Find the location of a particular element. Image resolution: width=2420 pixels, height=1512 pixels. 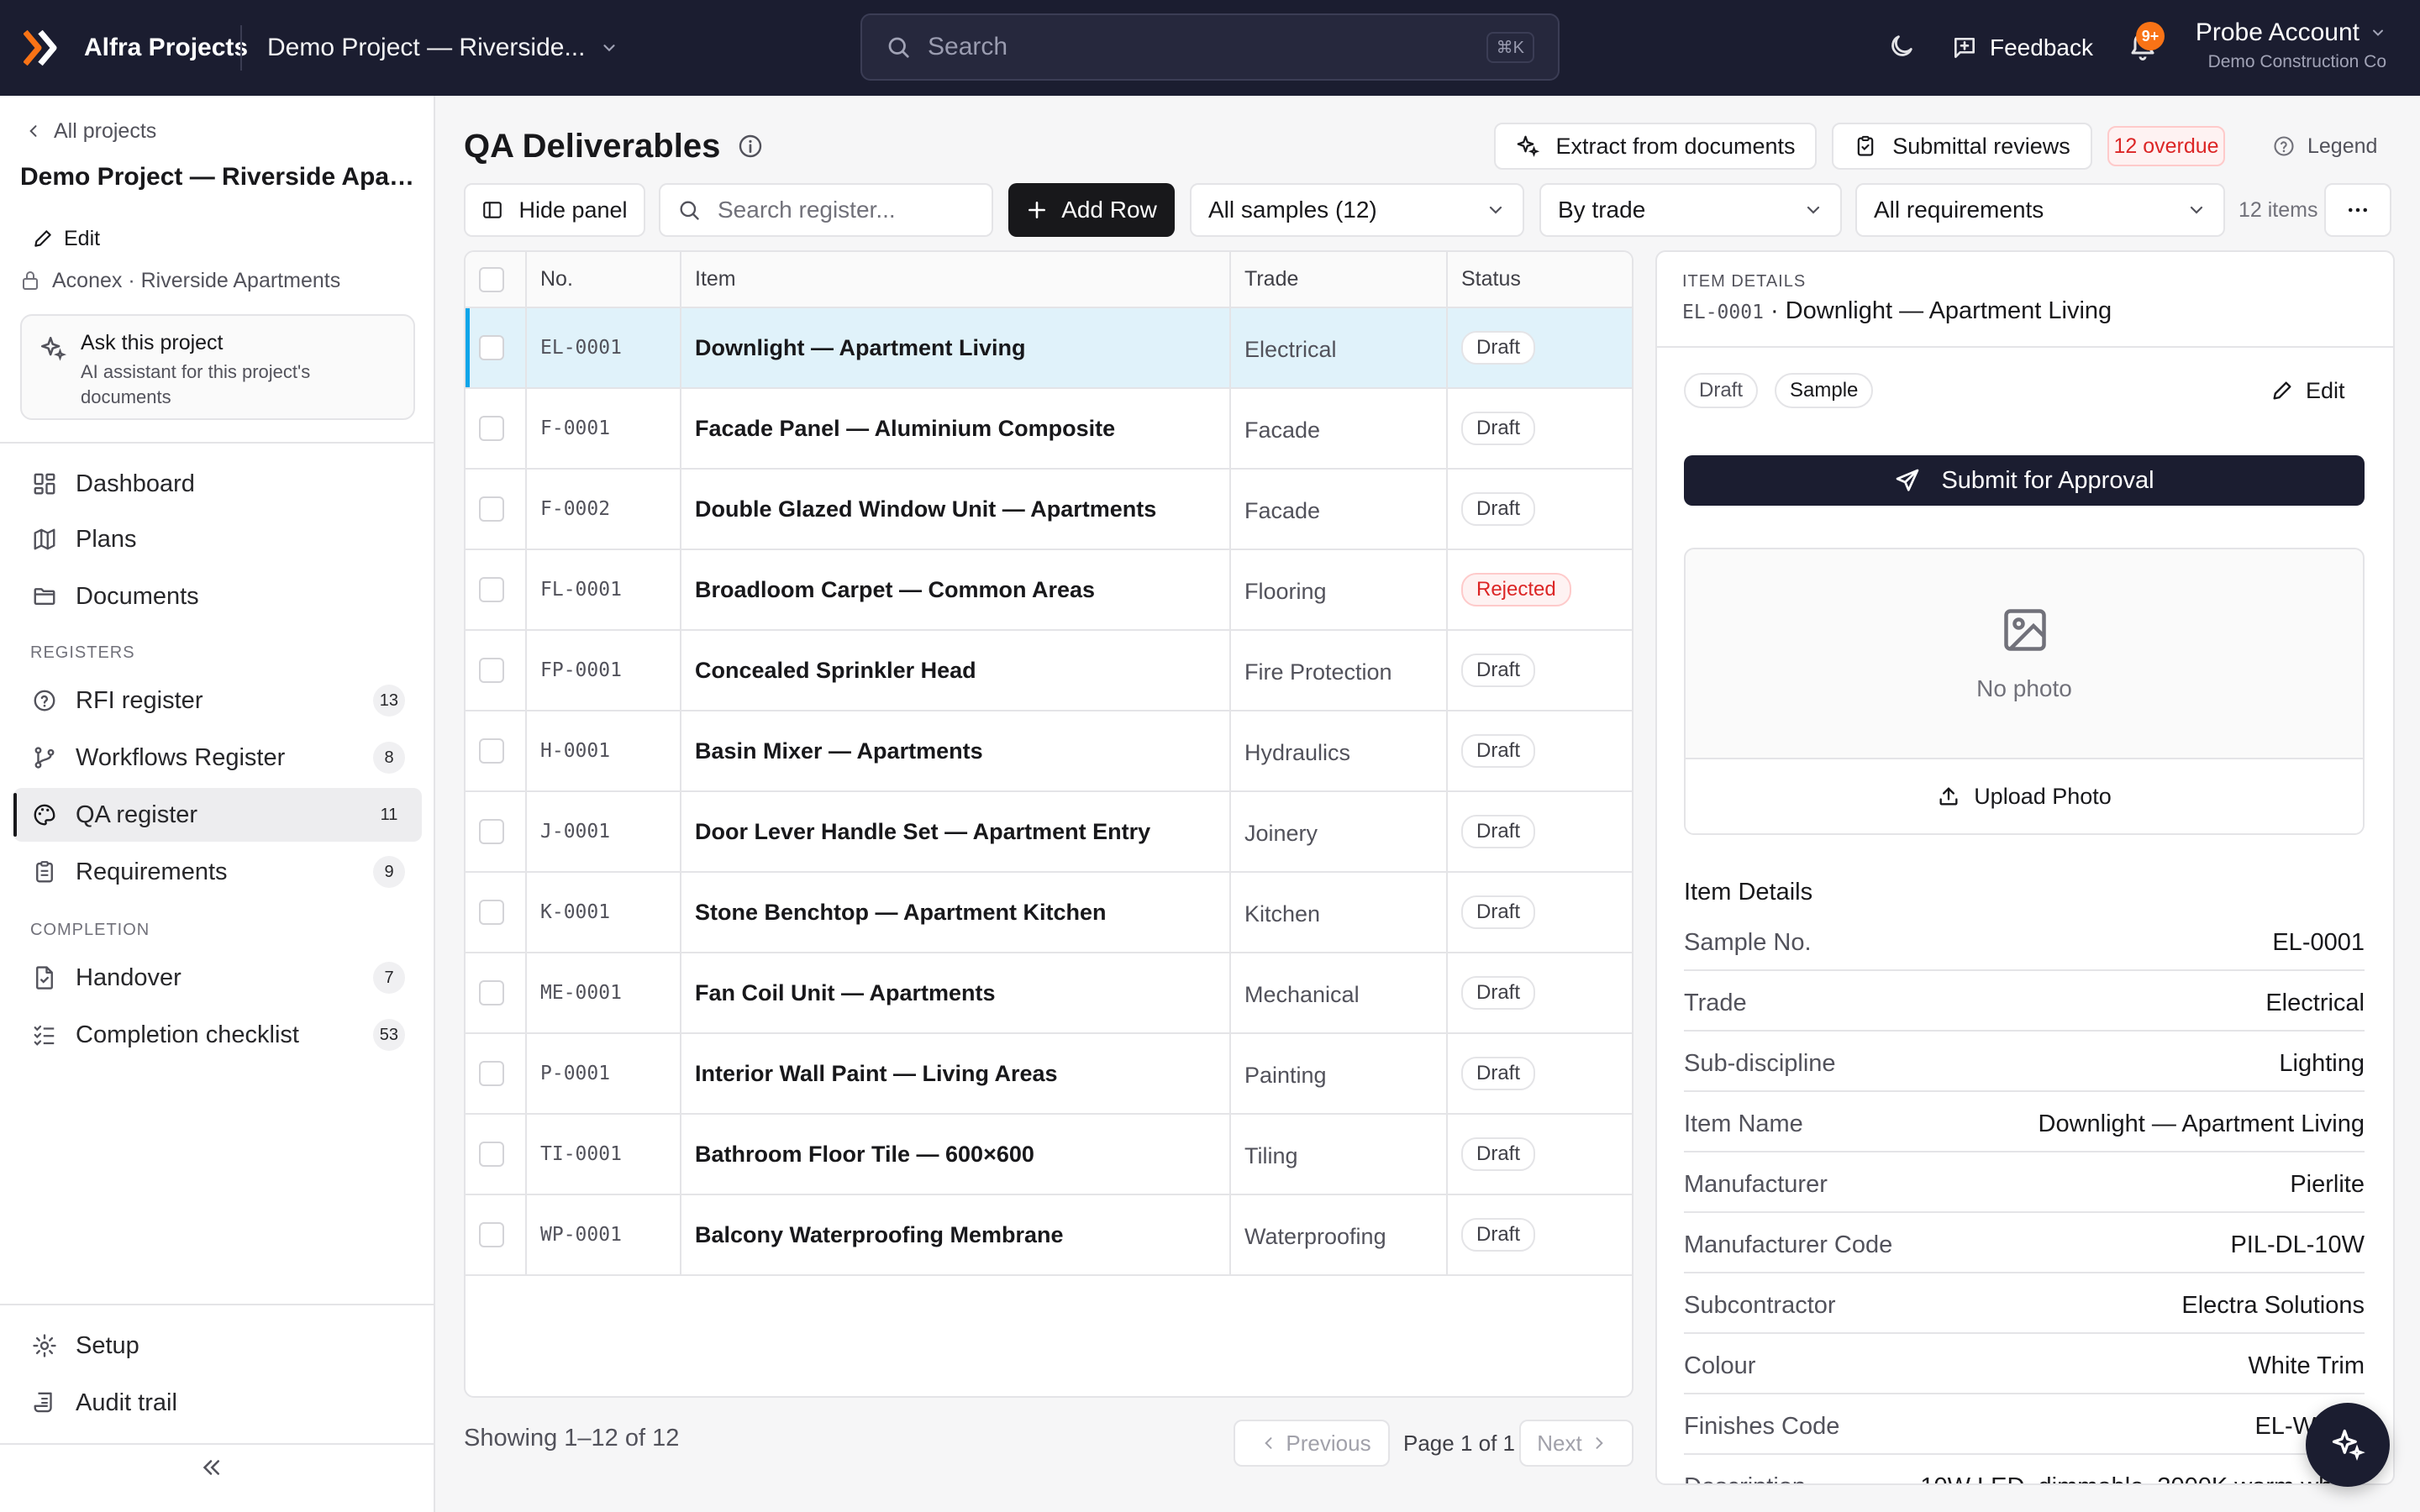

row-number: ME-0001 is located at coordinates (603, 993).